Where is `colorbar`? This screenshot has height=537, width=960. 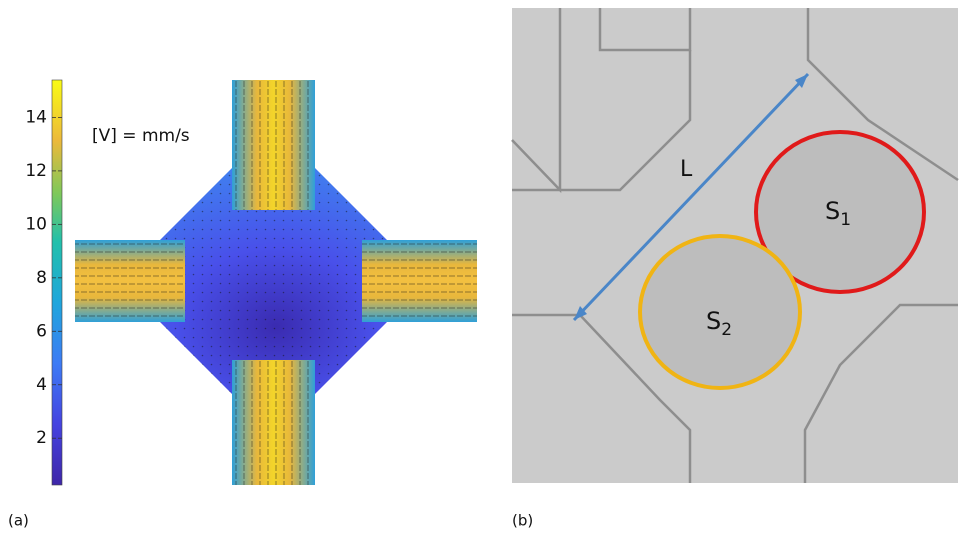
colorbar is located at coordinates (57, 282).